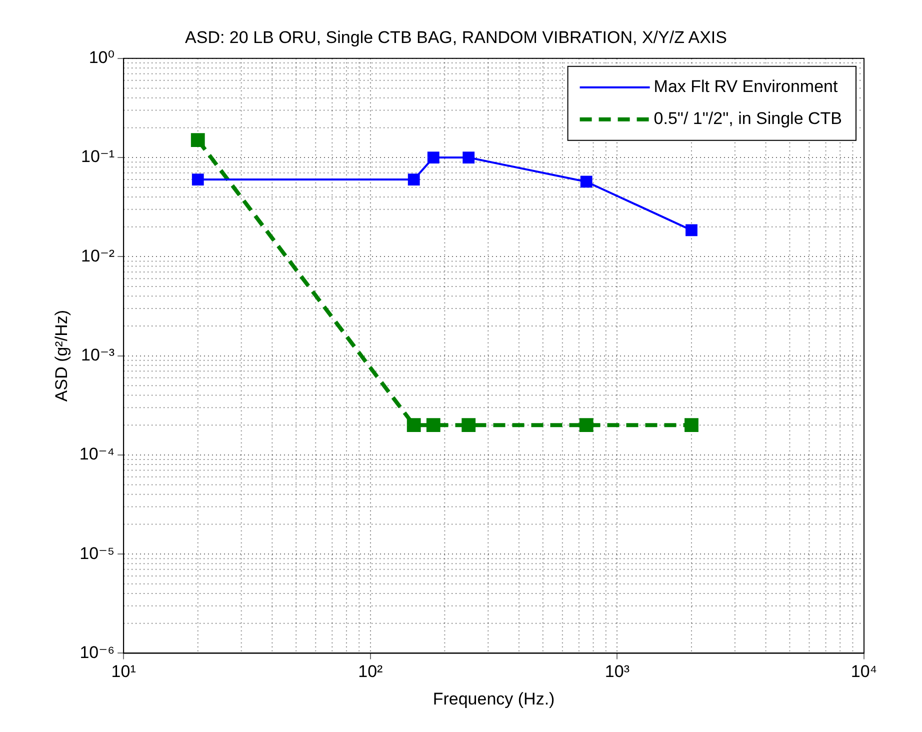  Describe the element at coordinates (97, 553) in the screenshot. I see `y-tick-label: 10⁻⁵` at that location.